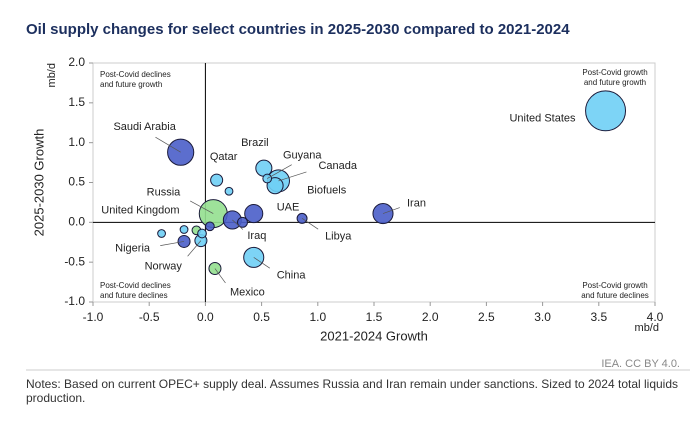  What do you see at coordinates (542, 317) in the screenshot?
I see `x-tick-label: 3.0` at bounding box center [542, 317].